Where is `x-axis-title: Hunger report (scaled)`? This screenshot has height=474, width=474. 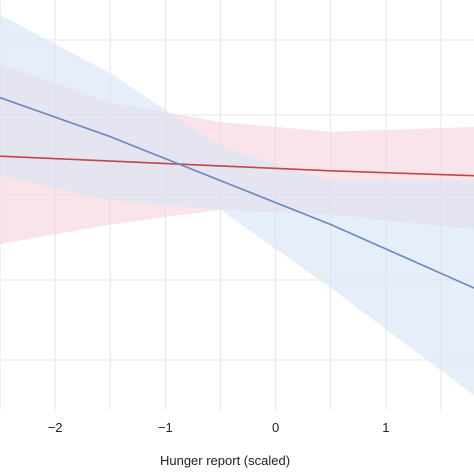 x-axis-title: Hunger report (scaled) is located at coordinates (225, 460).